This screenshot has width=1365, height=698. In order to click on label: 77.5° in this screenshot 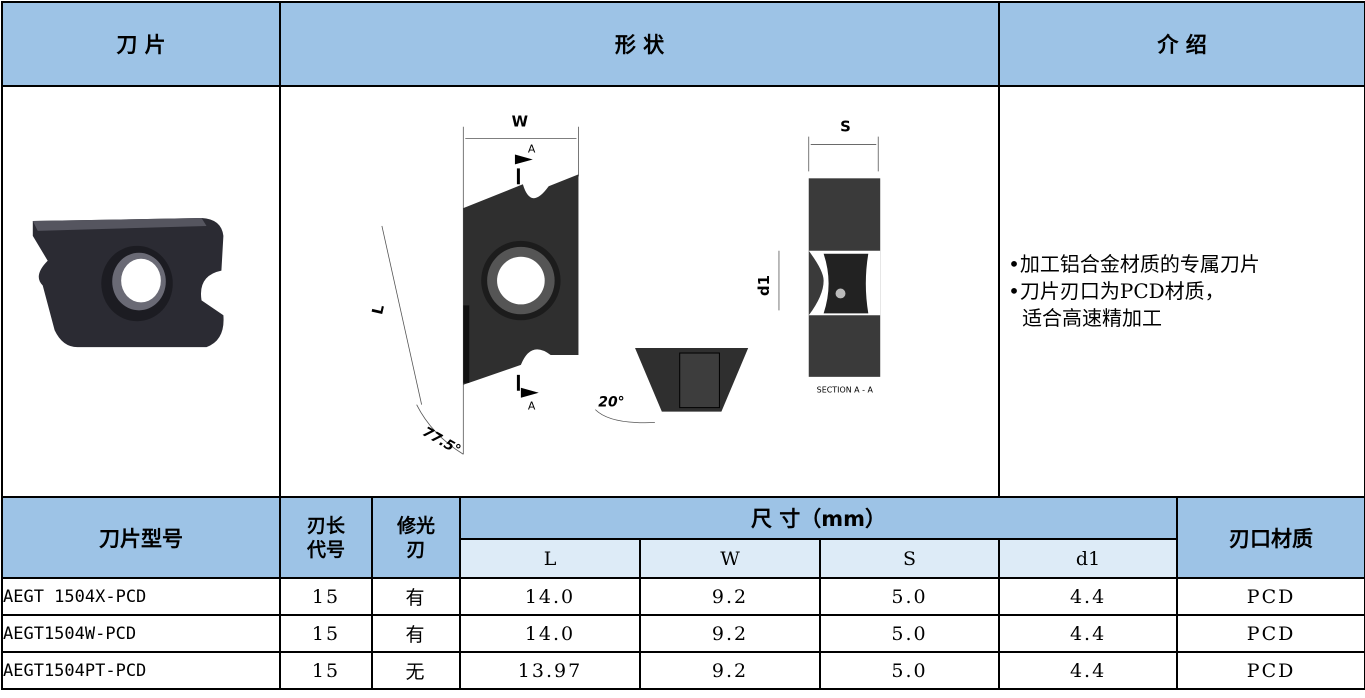, I will do `click(442, 441)`.